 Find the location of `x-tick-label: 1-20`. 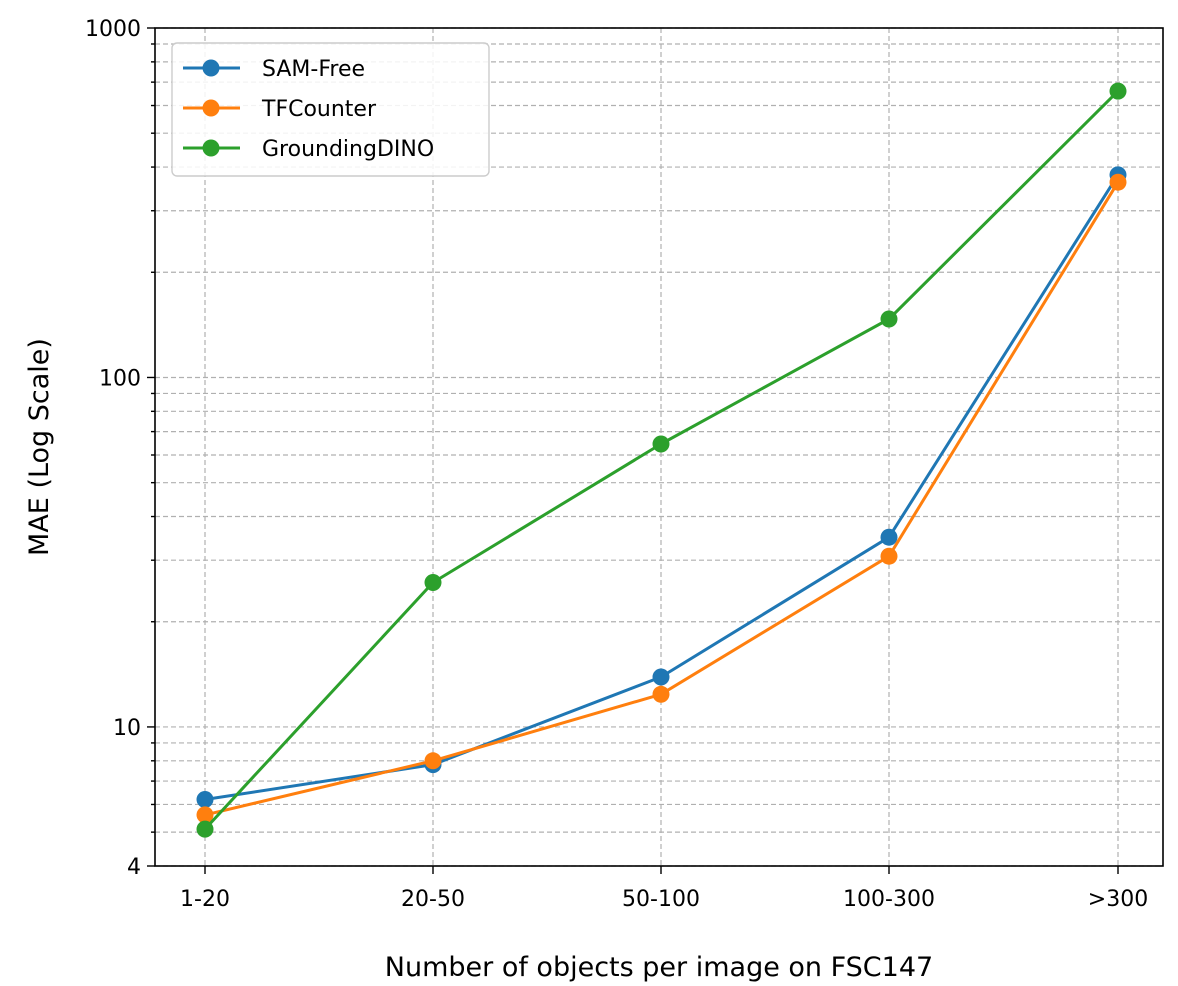

x-tick-label: 1-20 is located at coordinates (205, 899).